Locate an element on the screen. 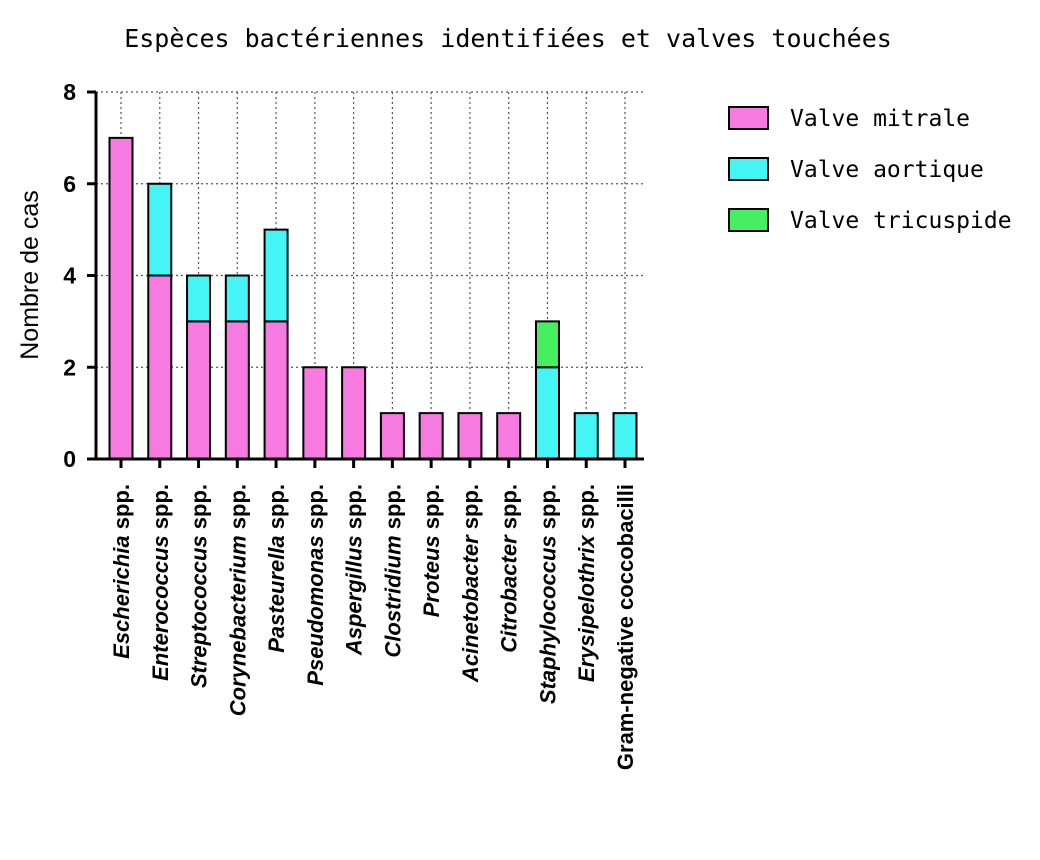 The width and height of the screenshot is (1040, 860). x-tick-label-genus: Clostridium is located at coordinates (392, 596).